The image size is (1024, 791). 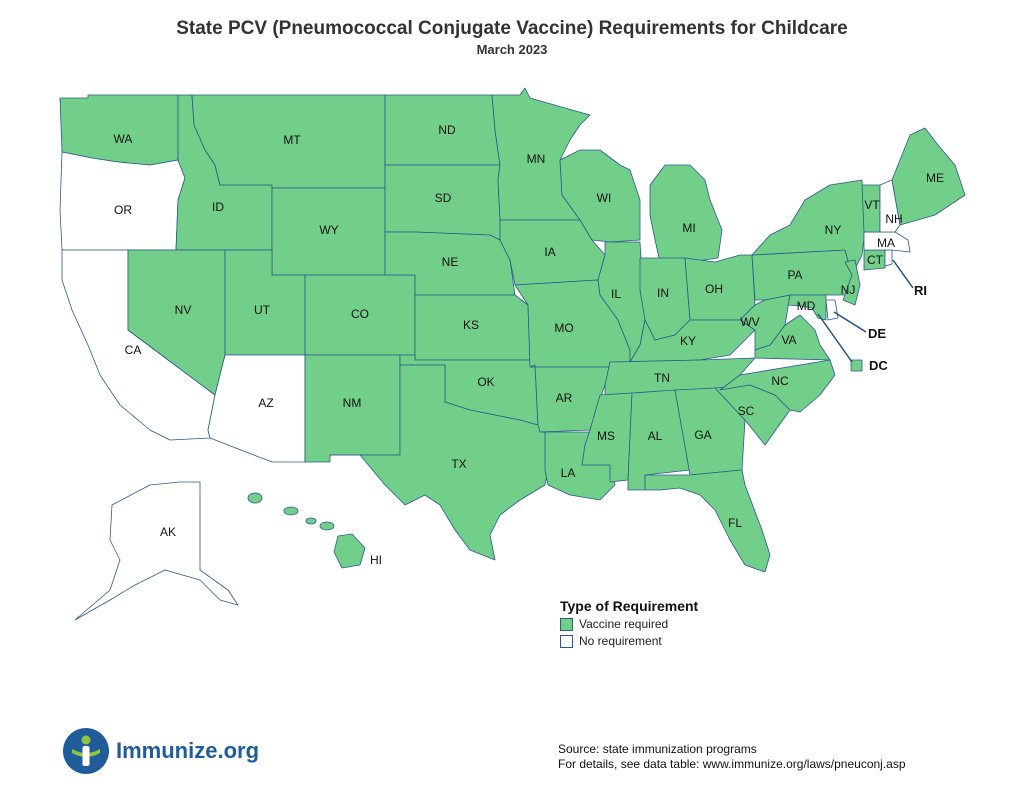 I want to click on label-AZ: AZ, so click(x=265, y=403).